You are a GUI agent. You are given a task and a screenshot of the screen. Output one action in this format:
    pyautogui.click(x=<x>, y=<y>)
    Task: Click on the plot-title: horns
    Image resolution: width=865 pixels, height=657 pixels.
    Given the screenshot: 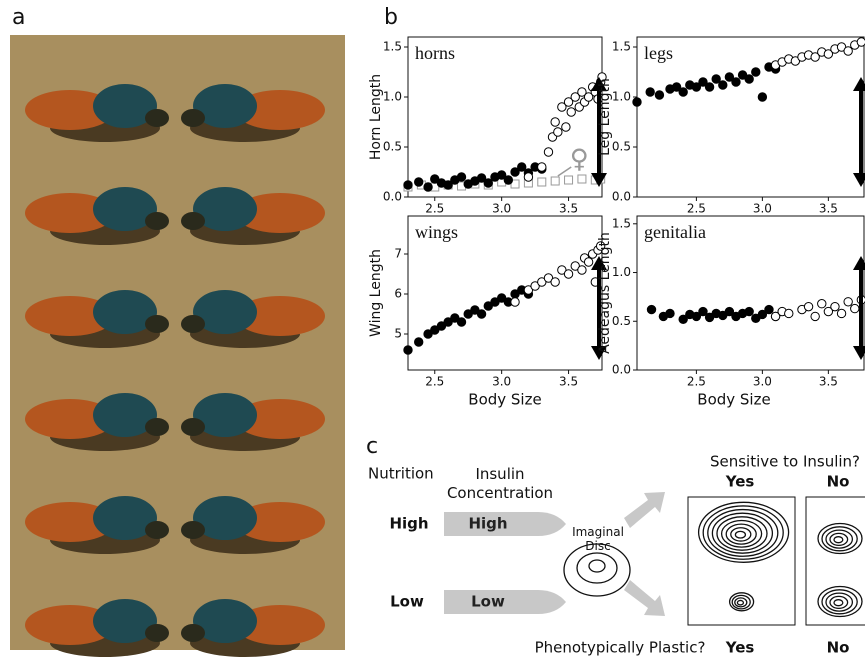 What is the action you would take?
    pyautogui.click(x=435, y=53)
    